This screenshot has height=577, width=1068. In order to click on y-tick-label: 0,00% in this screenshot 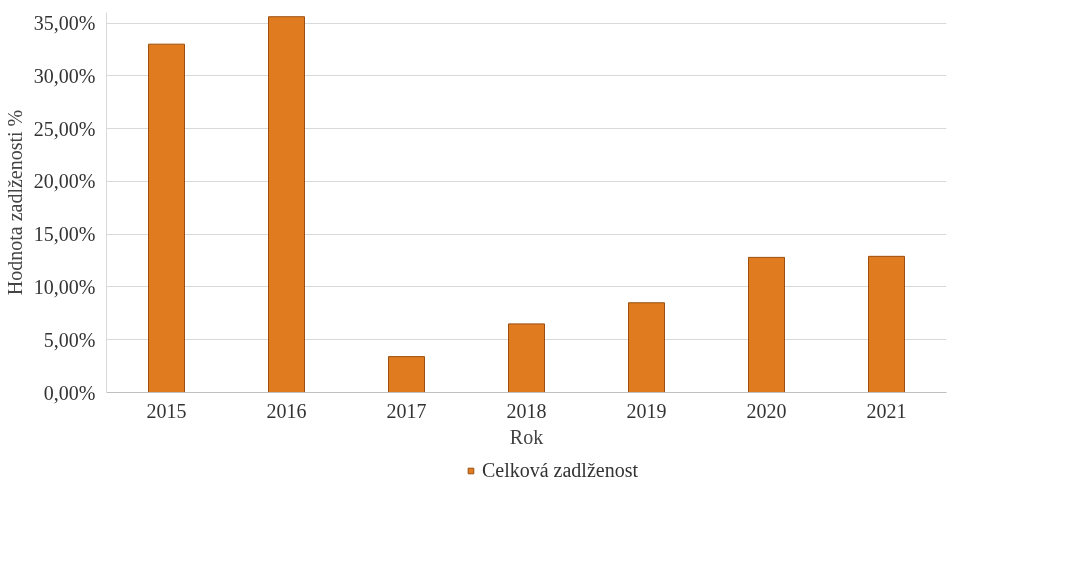, I will do `click(69, 392)`.